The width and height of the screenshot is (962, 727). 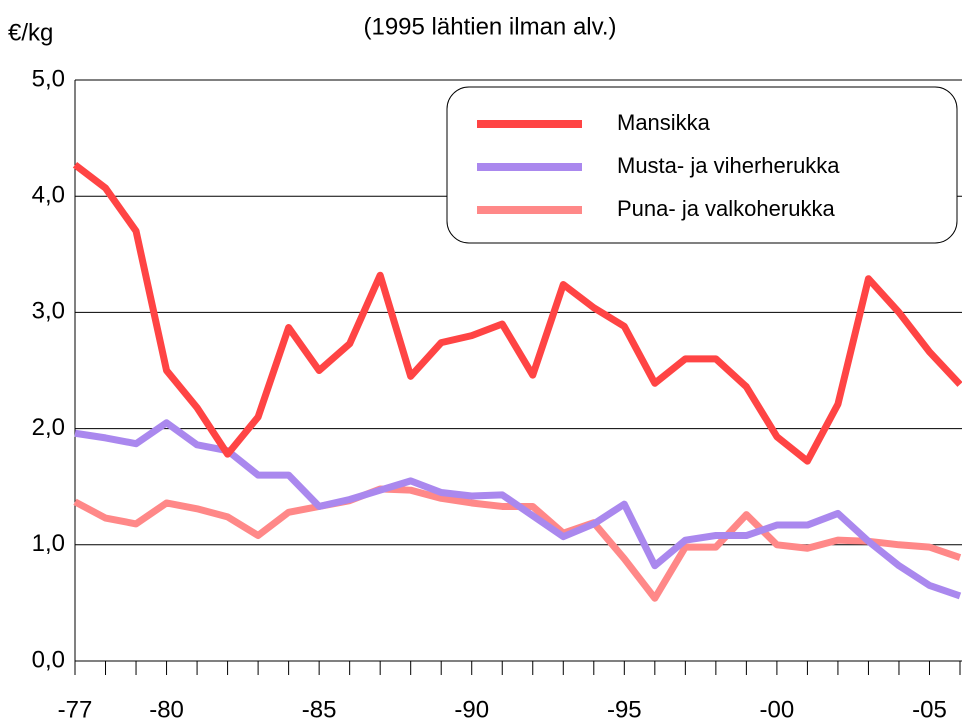 What do you see at coordinates (48, 659) in the screenshot?
I see `y-tick-label: 0,0` at bounding box center [48, 659].